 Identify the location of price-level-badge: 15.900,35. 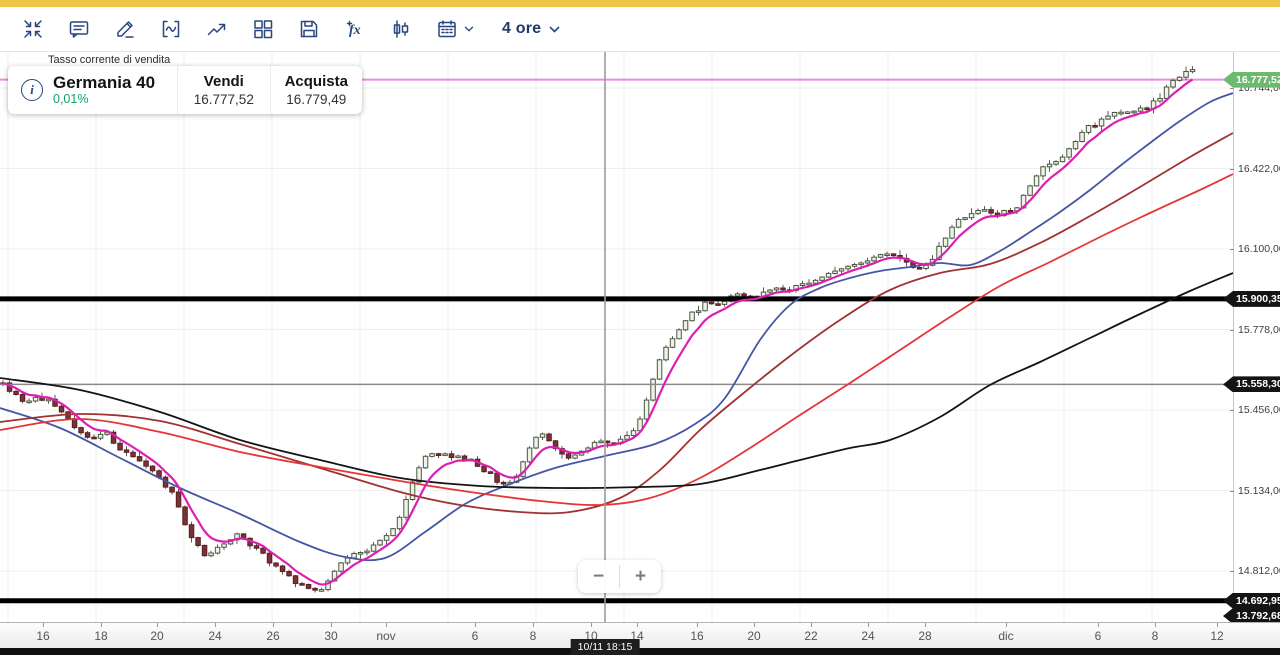
(1251, 298).